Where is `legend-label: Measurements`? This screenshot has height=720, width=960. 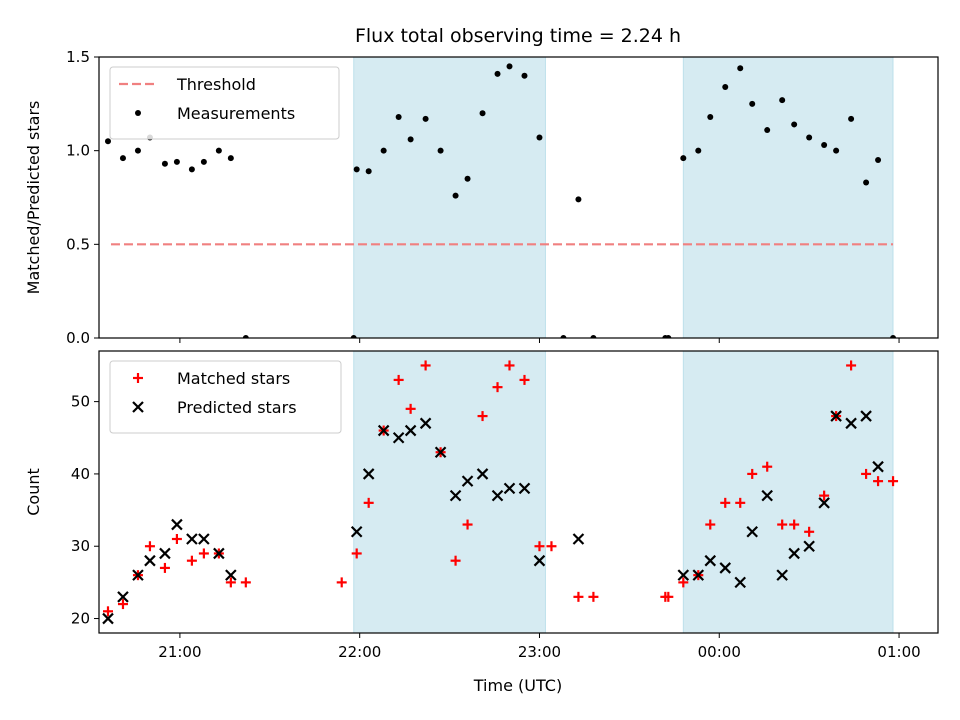
legend-label: Measurements is located at coordinates (236, 113).